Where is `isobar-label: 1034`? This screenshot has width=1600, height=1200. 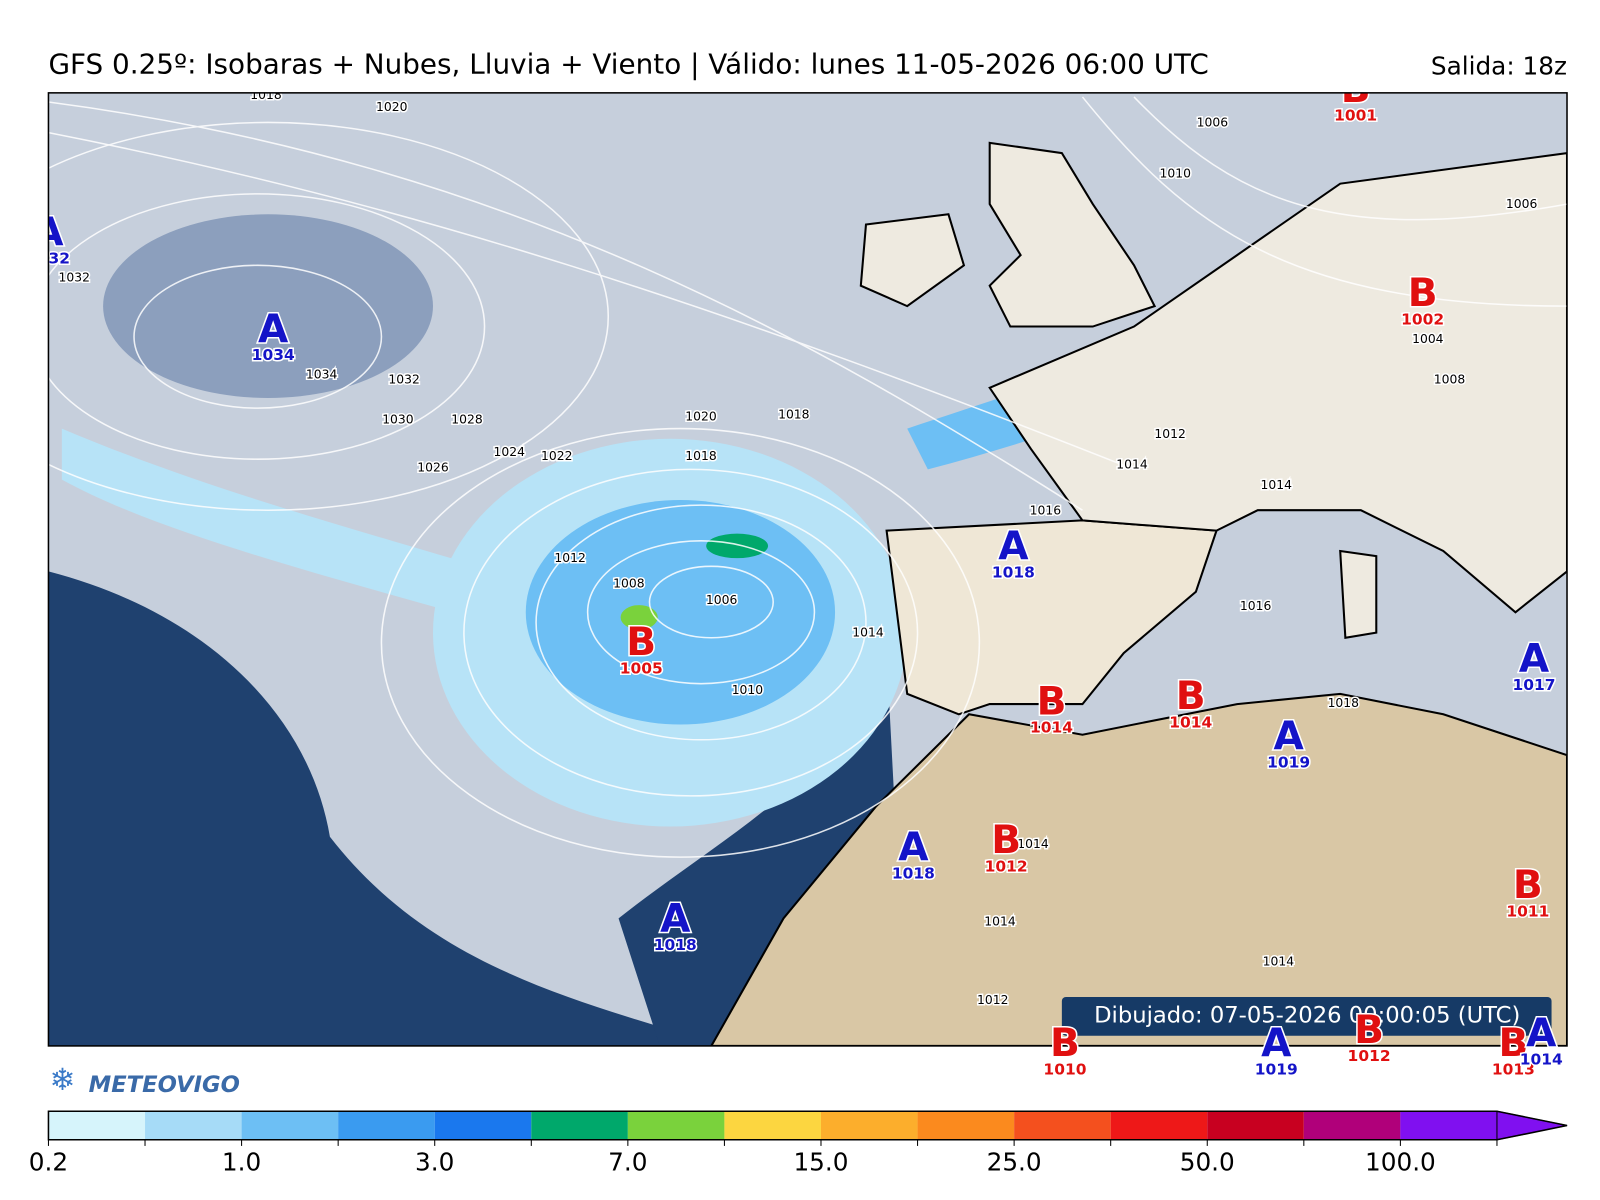
isobar-label: 1034 is located at coordinates (322, 375).